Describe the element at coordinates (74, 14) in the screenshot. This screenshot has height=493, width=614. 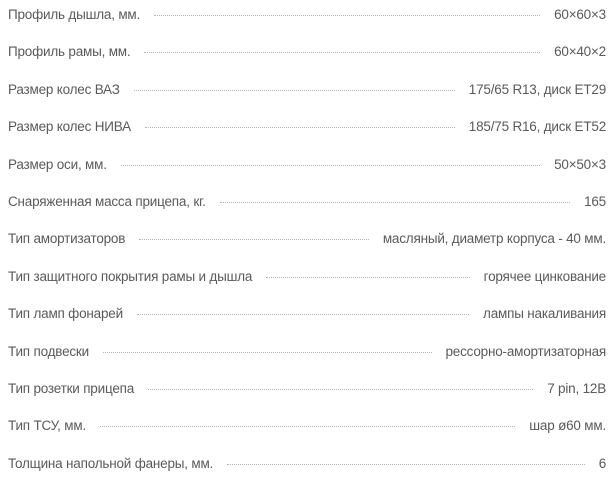
I see `spec-label: Профиль дышла, мм.` at that location.